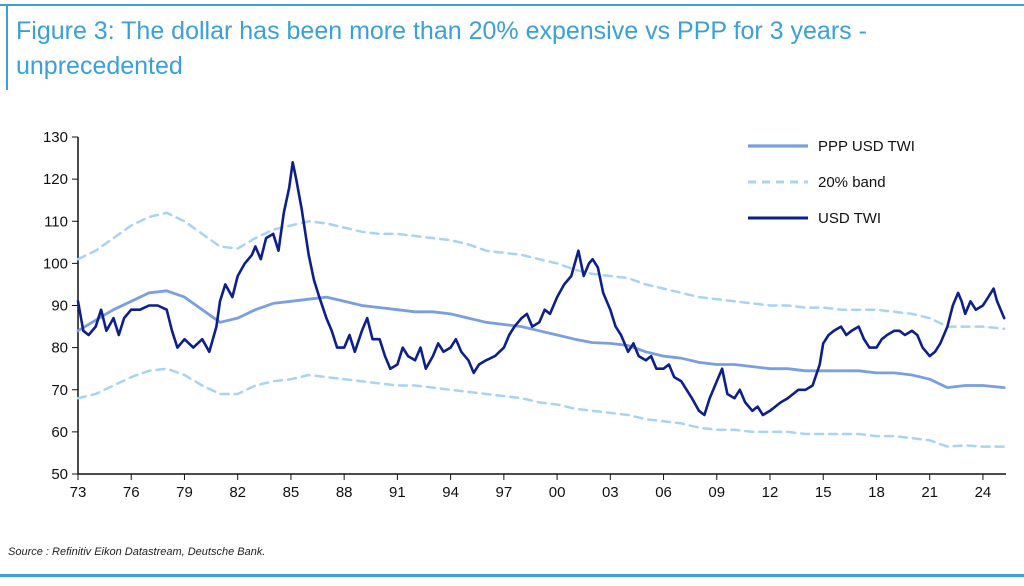 Image resolution: width=1024 pixels, height=586 pixels. I want to click on x-tick-label: 91, so click(397, 492).